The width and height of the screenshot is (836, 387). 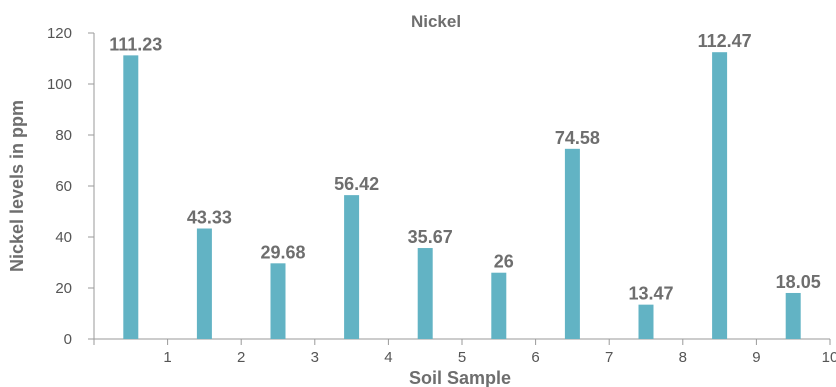 I want to click on y-tick-label: 40, so click(x=63, y=237).